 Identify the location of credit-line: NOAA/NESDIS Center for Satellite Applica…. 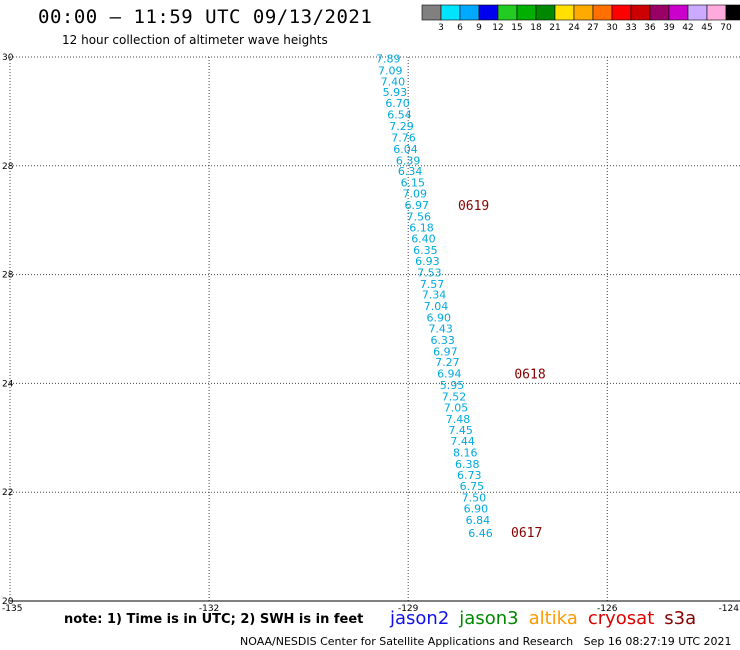
(486, 641).